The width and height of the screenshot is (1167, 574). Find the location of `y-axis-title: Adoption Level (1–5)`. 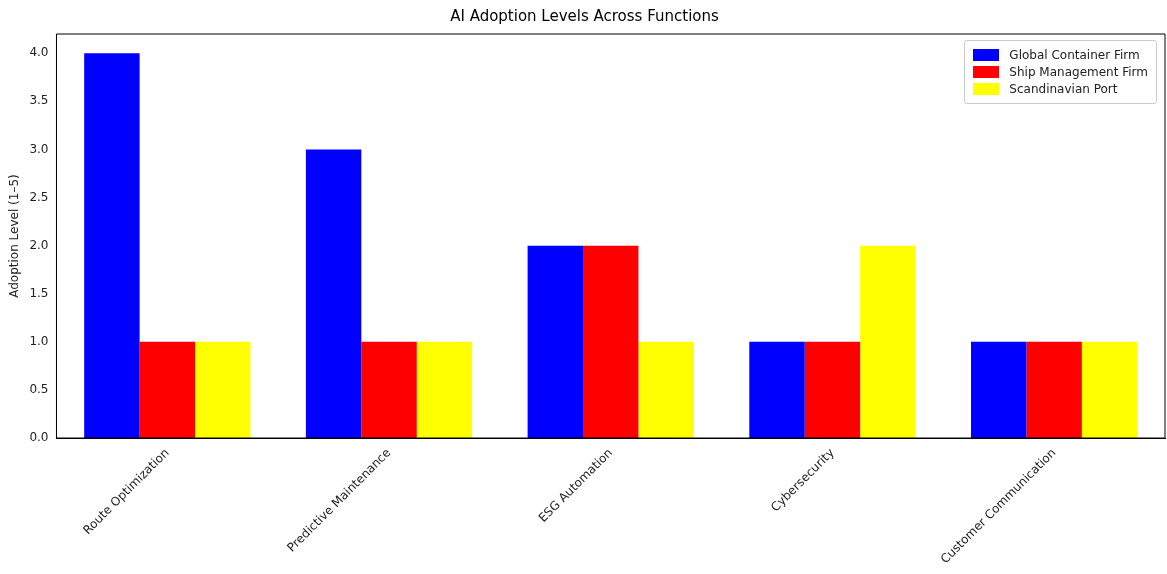

y-axis-title: Adoption Level (1–5) is located at coordinates (14, 236).